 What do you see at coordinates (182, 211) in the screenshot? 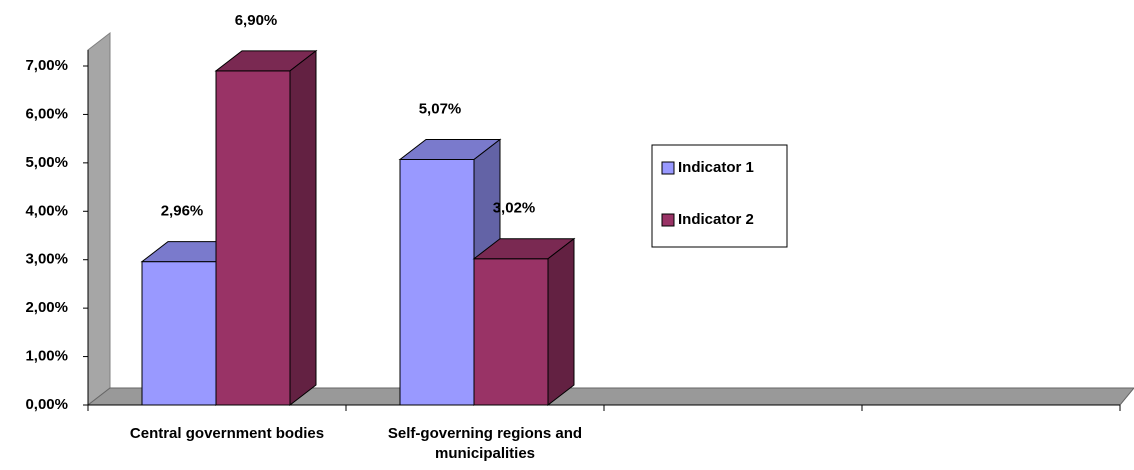
I see `value-label: 2,96%` at bounding box center [182, 211].